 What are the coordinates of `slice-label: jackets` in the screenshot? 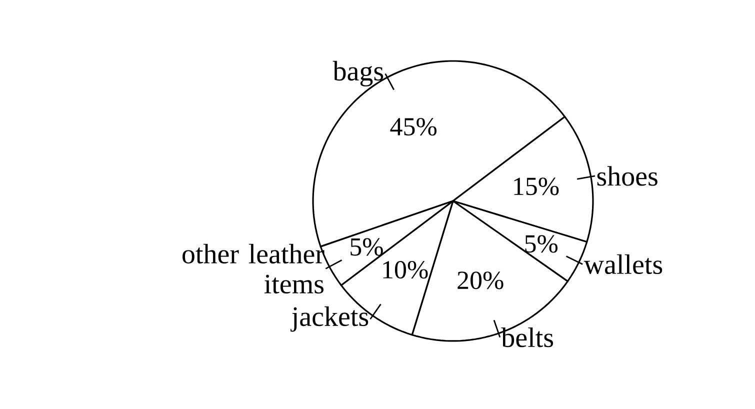 It's located at (329, 319).